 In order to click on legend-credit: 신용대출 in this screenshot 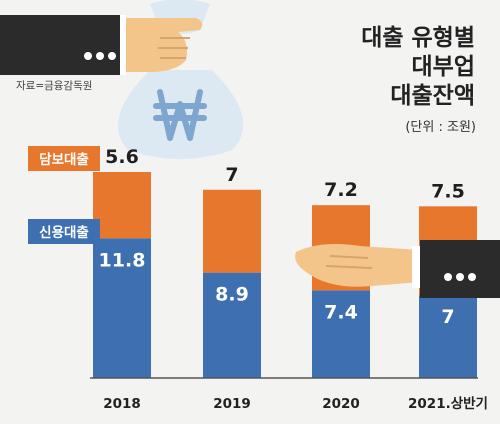, I will do `click(64, 231)`.